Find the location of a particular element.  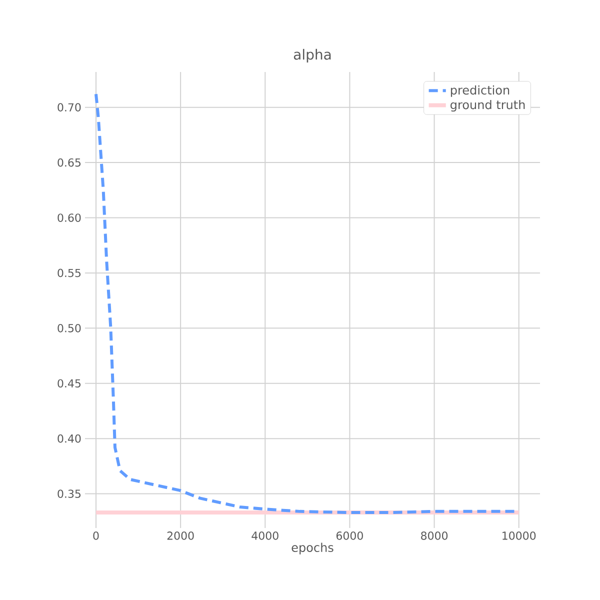

y-tick-label: 0.55 is located at coordinates (69, 273).